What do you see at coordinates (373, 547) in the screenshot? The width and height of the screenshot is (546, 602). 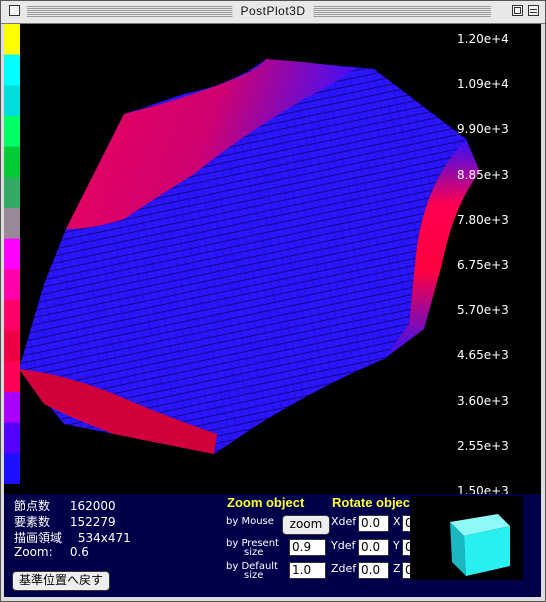 I see `ydef-input: 0.0` at bounding box center [373, 547].